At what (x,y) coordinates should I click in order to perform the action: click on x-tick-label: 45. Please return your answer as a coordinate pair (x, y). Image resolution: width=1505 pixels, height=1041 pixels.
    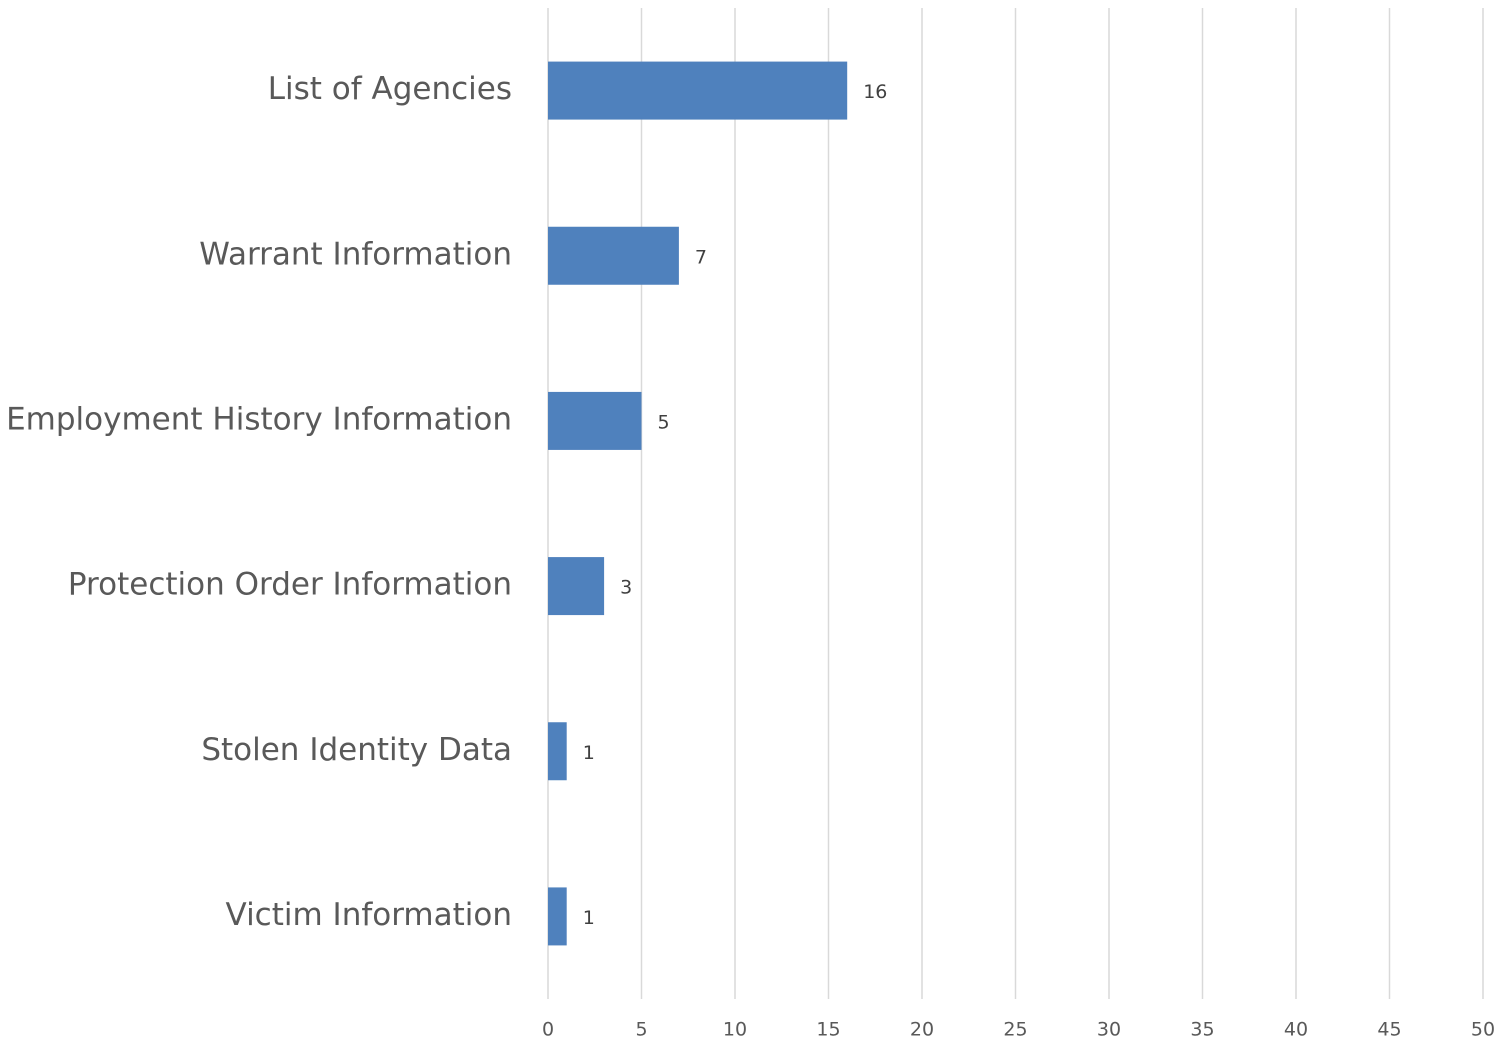
    Looking at the image, I should click on (1389, 1030).